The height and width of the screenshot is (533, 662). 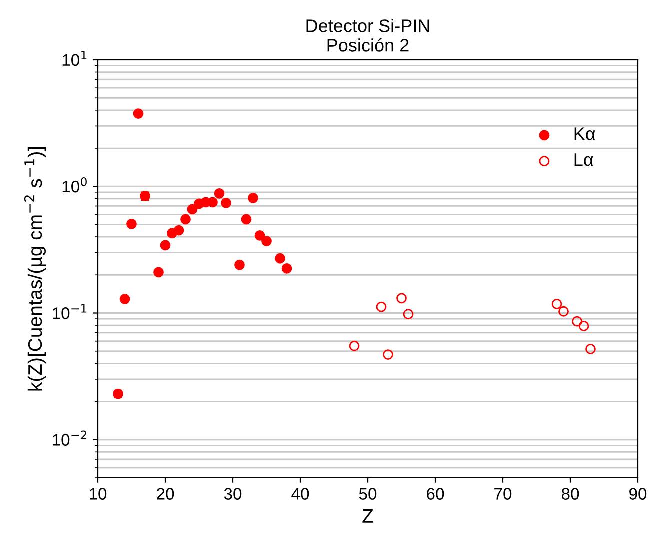 I want to click on x-tick-label: 80, so click(x=571, y=494).